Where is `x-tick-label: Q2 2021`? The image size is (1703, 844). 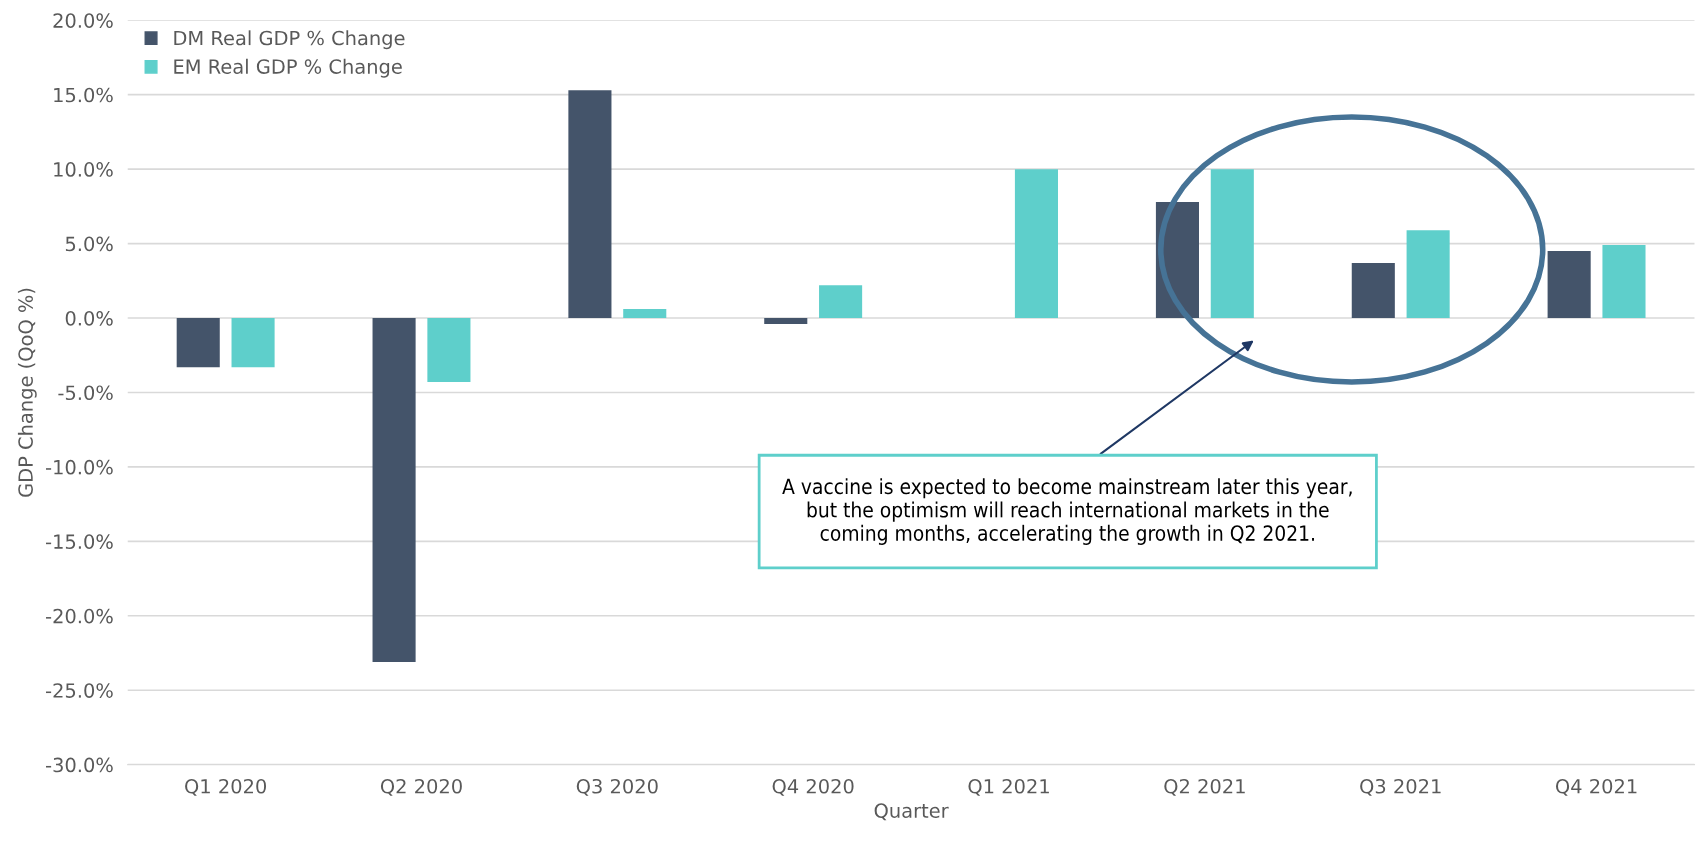 x-tick-label: Q2 2021 is located at coordinates (1204, 787).